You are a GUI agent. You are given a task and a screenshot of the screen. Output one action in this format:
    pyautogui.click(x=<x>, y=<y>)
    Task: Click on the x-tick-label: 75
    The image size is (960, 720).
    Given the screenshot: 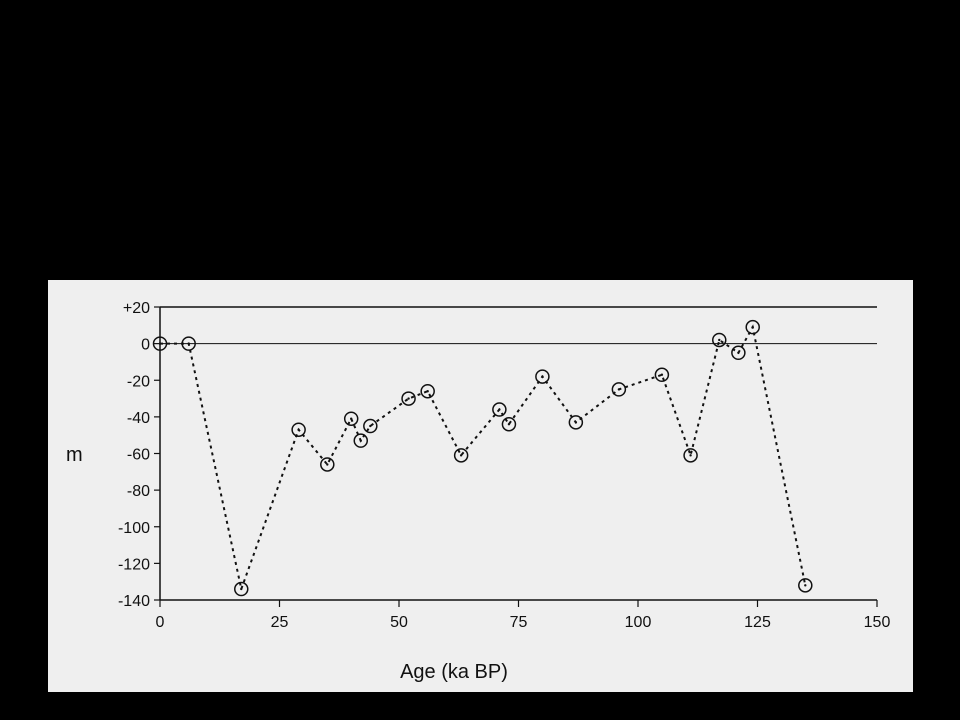 What is the action you would take?
    pyautogui.click(x=519, y=622)
    